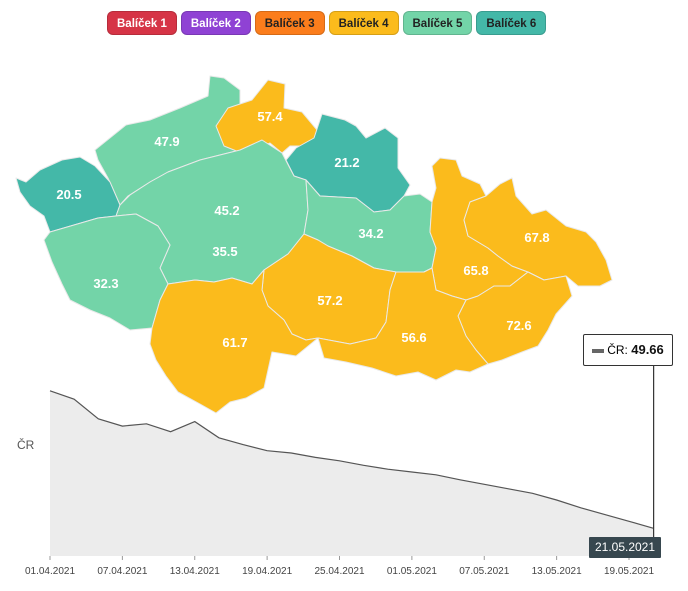 This screenshot has height=591, width=688. Describe the element at coordinates (647, 349) in the screenshot. I see `tooltip-value: 49.66` at that location.